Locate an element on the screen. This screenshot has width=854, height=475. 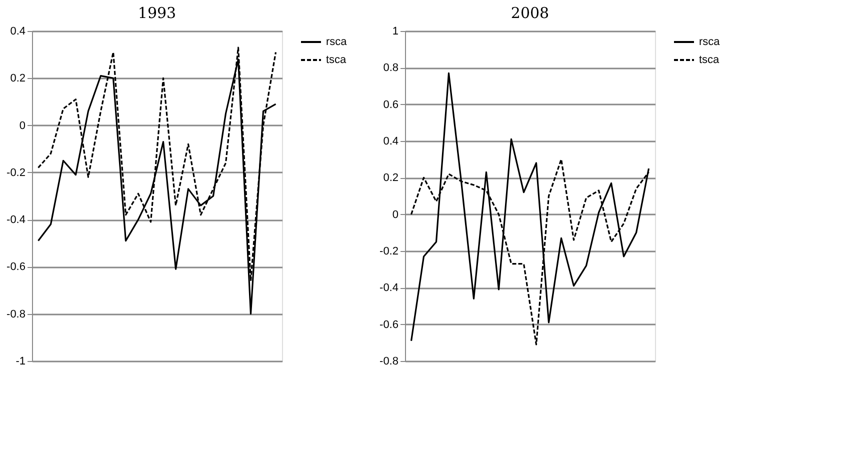
y-tick-label: 0.6 is located at coordinates (390, 104).